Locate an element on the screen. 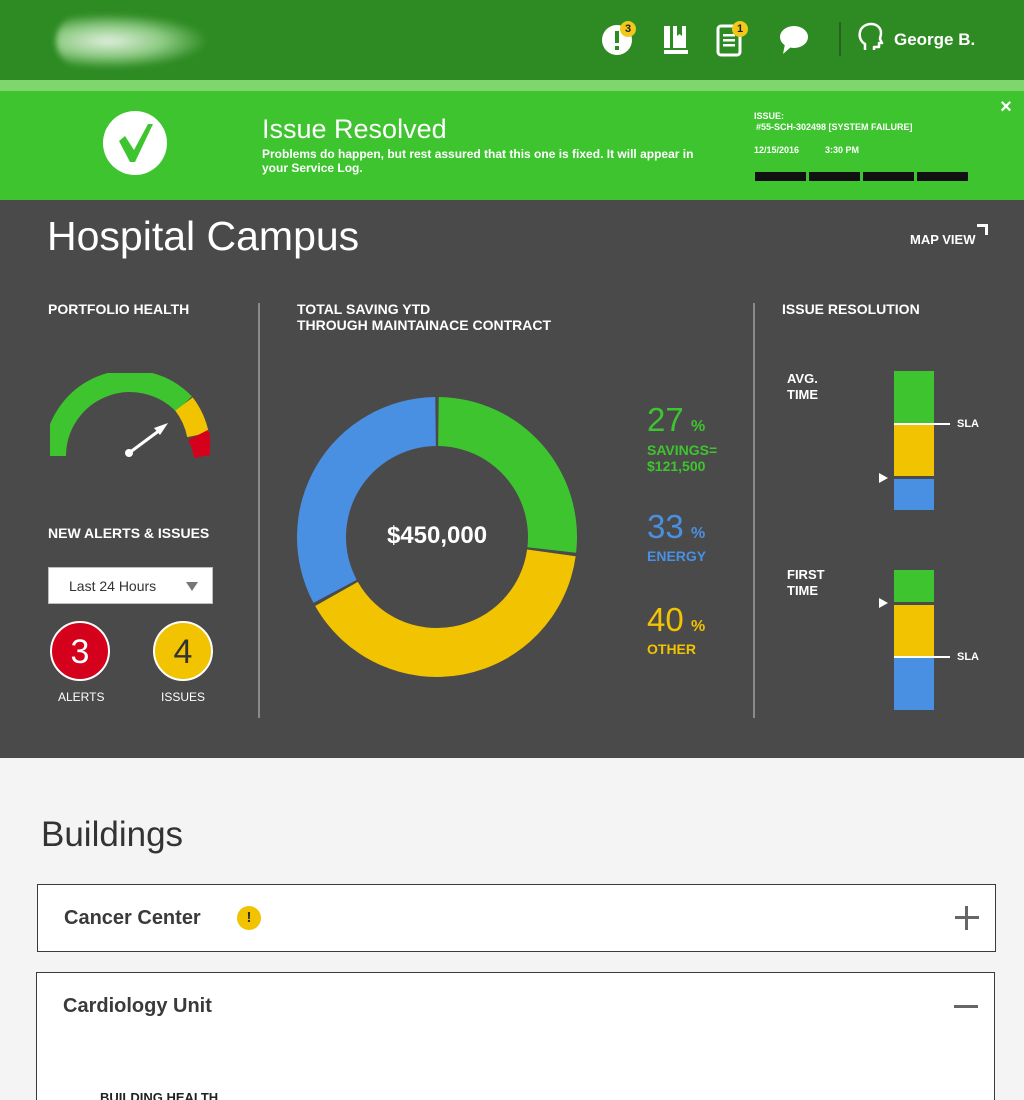 The image size is (1024, 1100). portfolio-health-label: PORTFOLIO HEALTH is located at coordinates (119, 309).